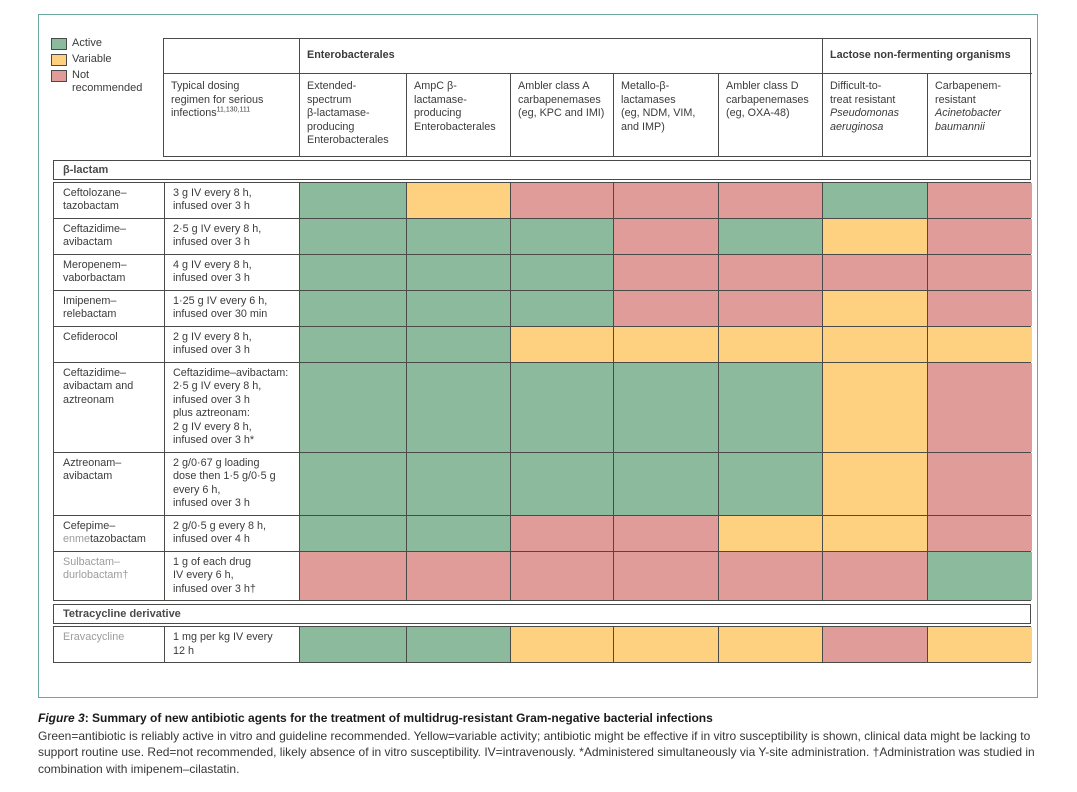 The width and height of the screenshot is (1077, 792). I want to click on dosing-regimen: 3 g IV every 8 h, infused over 3 h, so click(231, 200).